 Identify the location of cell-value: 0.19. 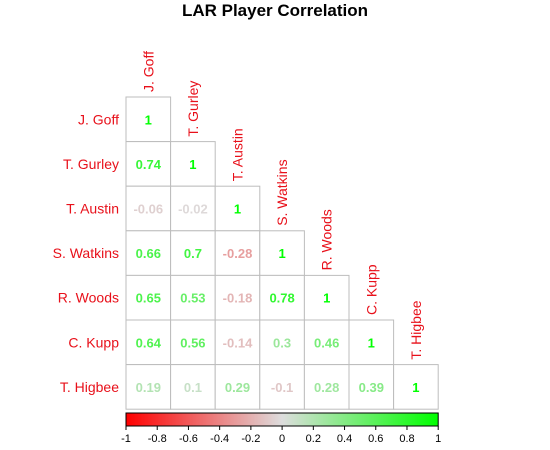
(148, 387).